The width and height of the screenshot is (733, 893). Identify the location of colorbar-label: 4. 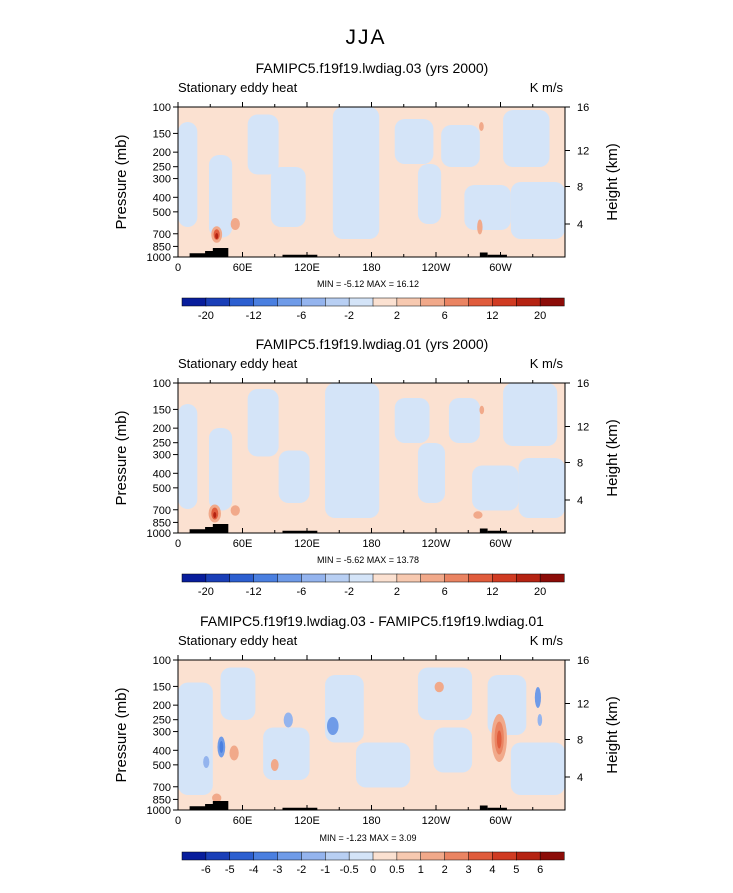
(492, 870).